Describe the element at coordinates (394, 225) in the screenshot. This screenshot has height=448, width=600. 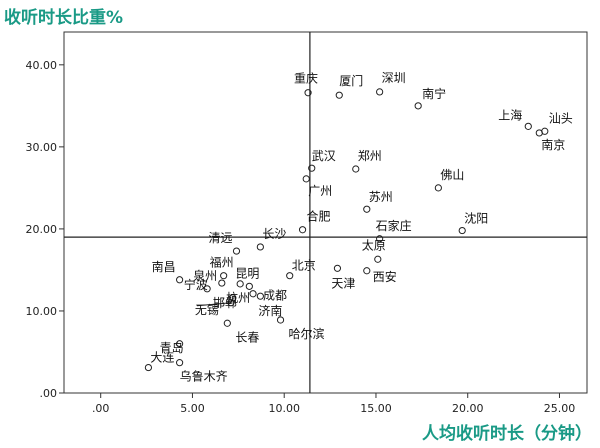
I see `point-label: 石家庄` at that location.